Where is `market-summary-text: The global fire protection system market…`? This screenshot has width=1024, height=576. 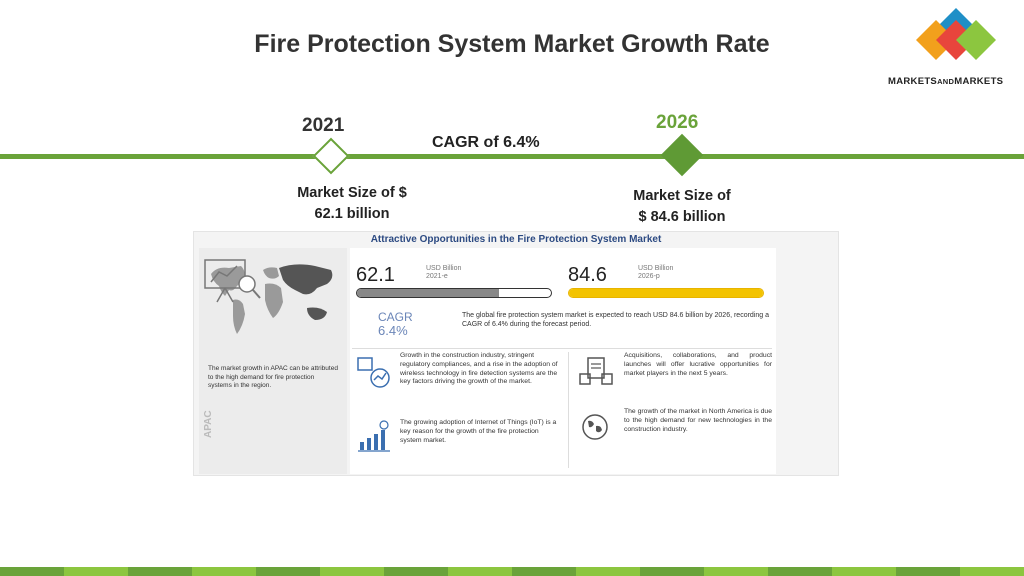
market-summary-text: The global fire protection system market… is located at coordinates (615, 320).